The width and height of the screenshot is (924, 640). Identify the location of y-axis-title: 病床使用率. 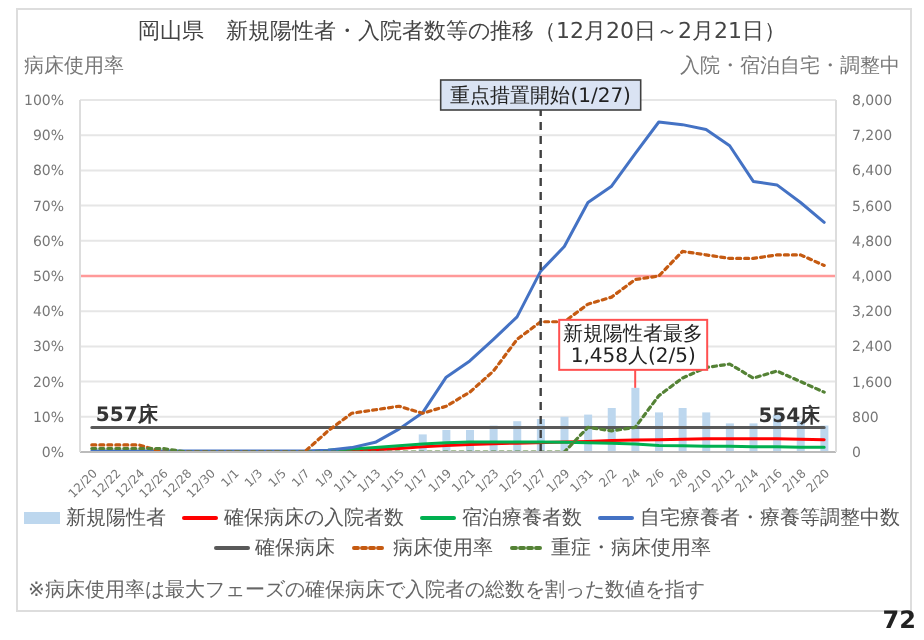
(74, 66).